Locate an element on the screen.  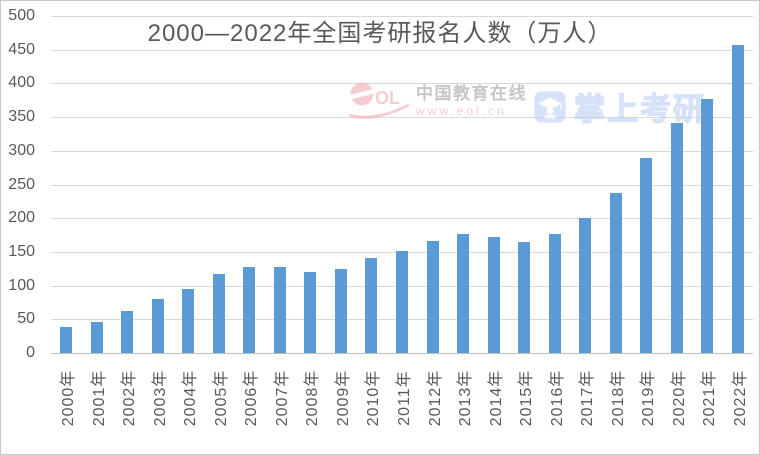
bar-2012年 is located at coordinates (432, 297).